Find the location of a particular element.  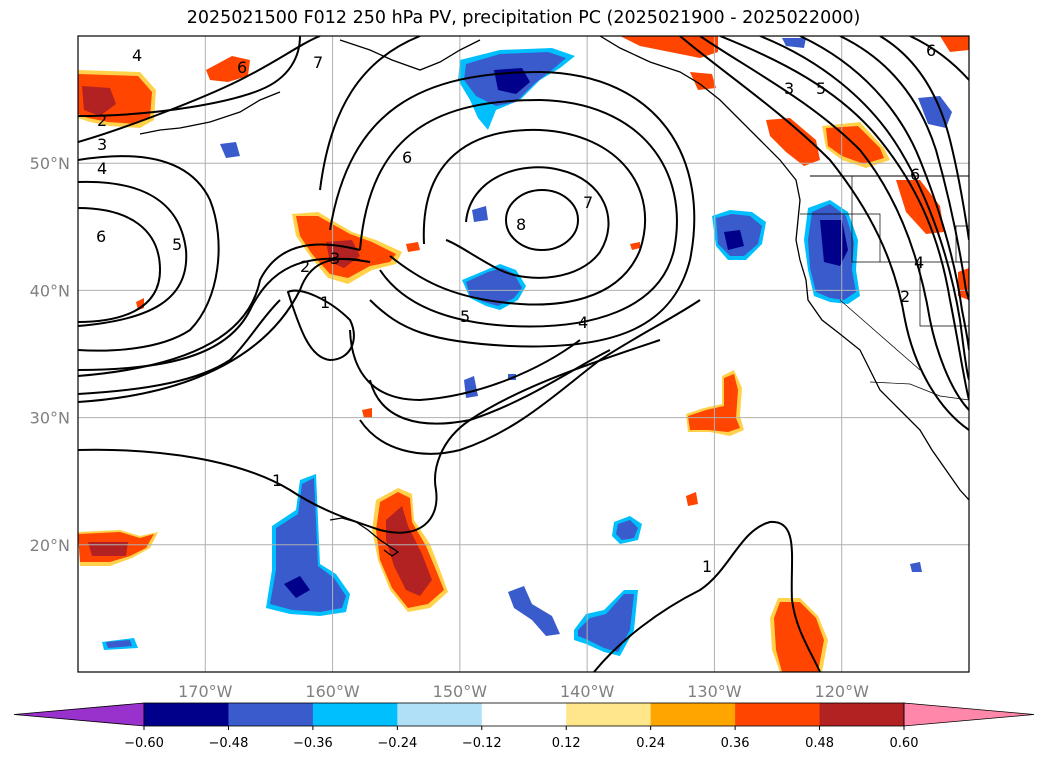

colorbar-tick-label: −0.48 is located at coordinates (229, 743).